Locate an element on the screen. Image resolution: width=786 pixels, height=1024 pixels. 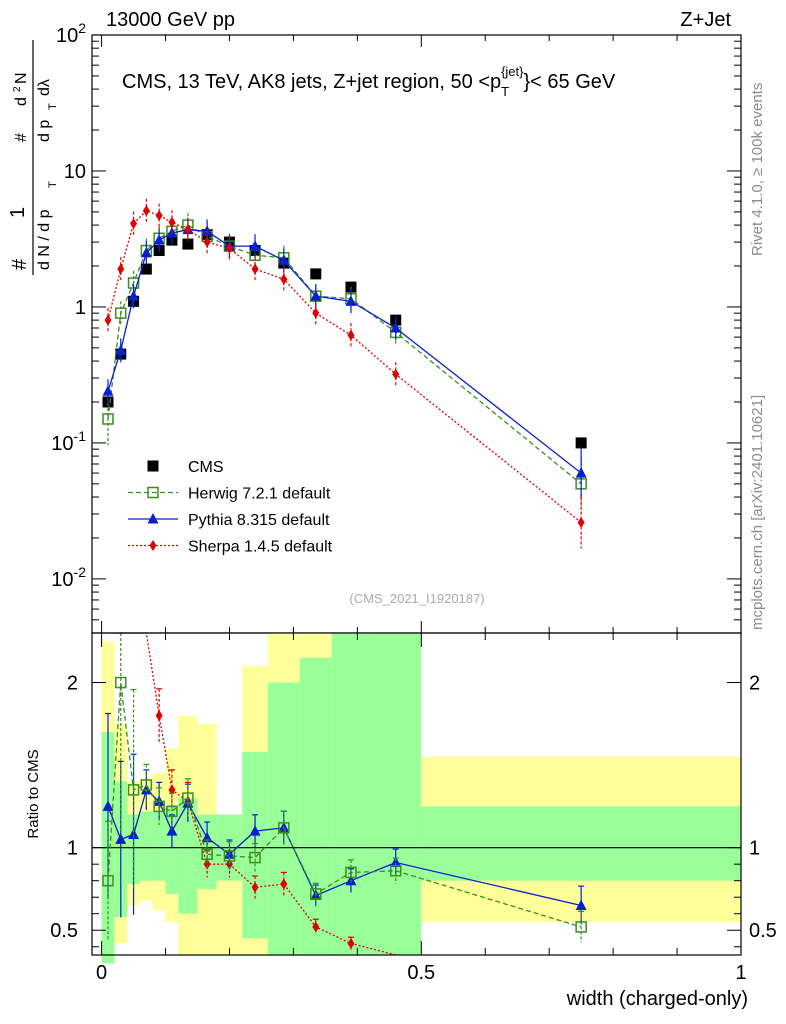
header-energy-label: 13000 GeV pp is located at coordinates (170, 20).